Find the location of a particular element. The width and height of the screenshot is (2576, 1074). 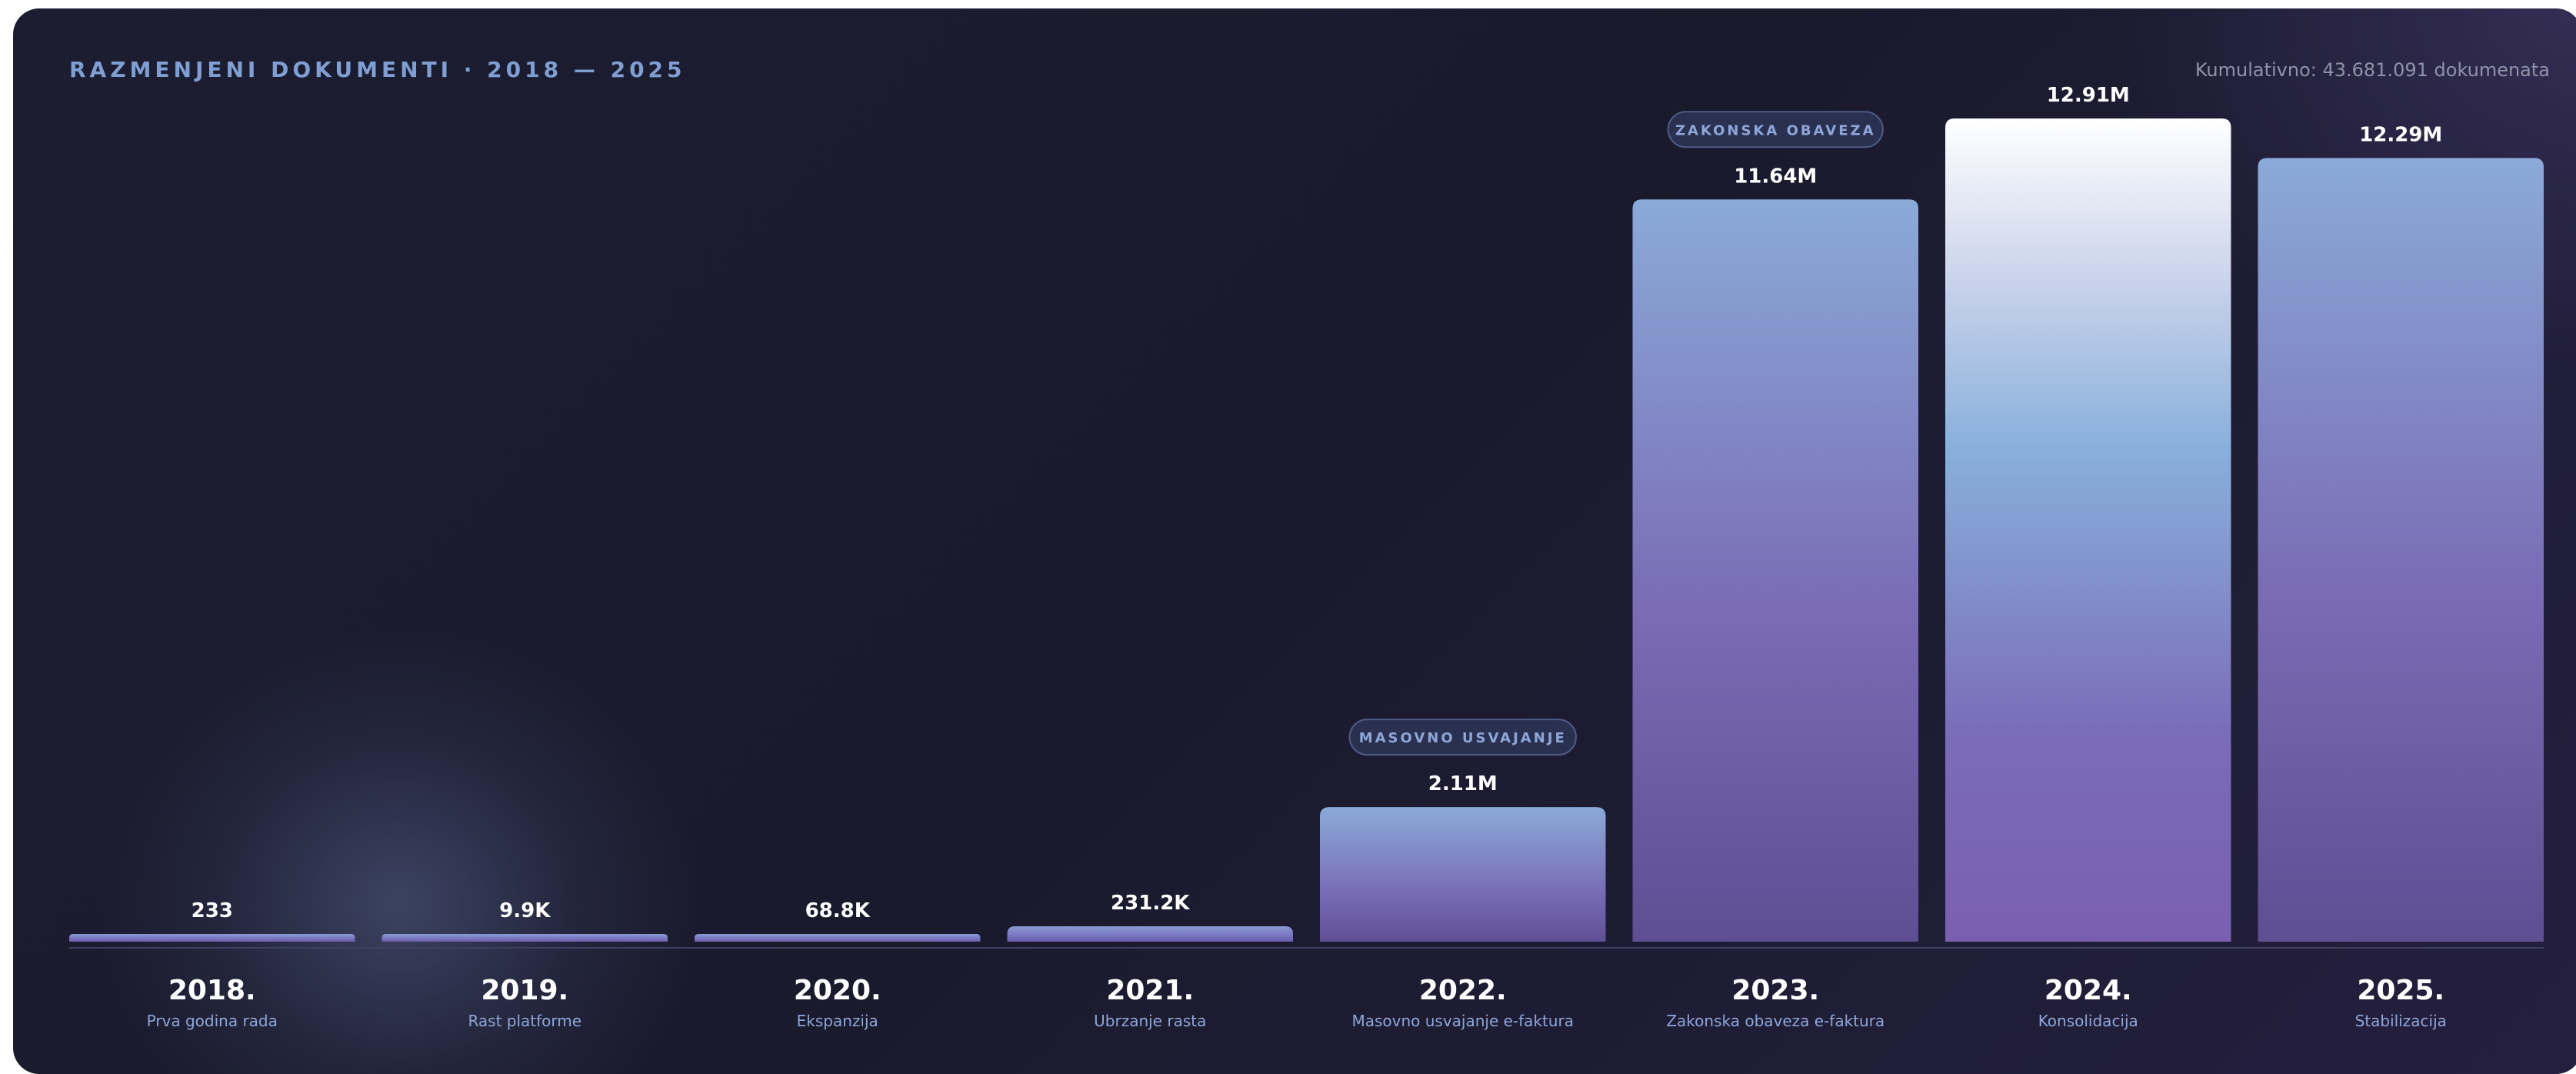

bar-2022 is located at coordinates (1463, 874).